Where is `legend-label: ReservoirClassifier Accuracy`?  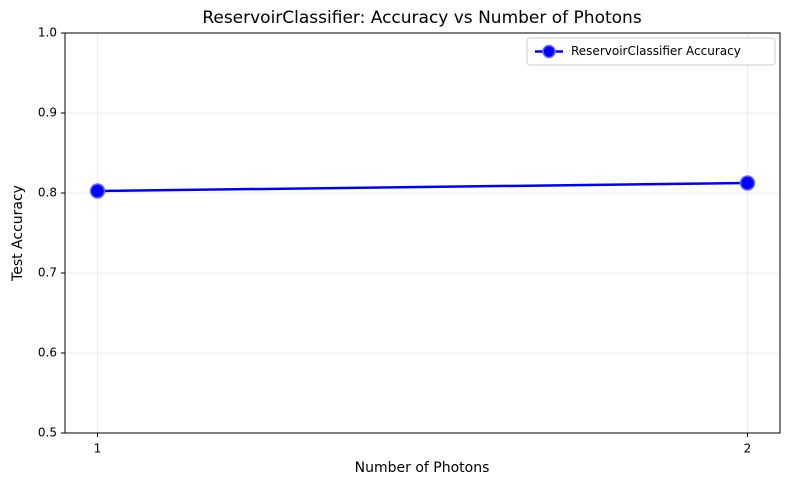
legend-label: ReservoirClassifier Accuracy is located at coordinates (656, 51).